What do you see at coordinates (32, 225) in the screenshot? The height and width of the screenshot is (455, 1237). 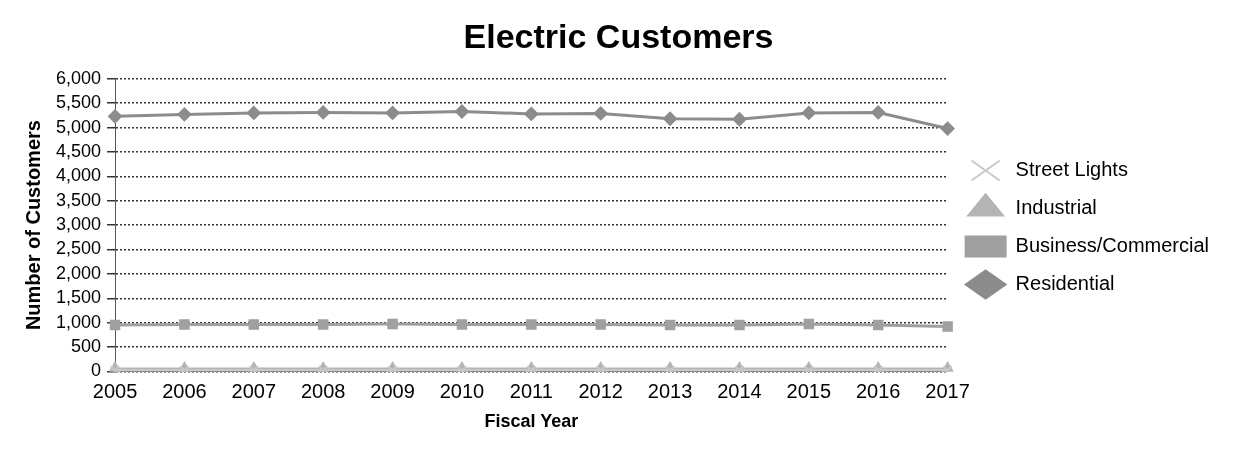 I see `y-axis-title: Number of Customers` at bounding box center [32, 225].